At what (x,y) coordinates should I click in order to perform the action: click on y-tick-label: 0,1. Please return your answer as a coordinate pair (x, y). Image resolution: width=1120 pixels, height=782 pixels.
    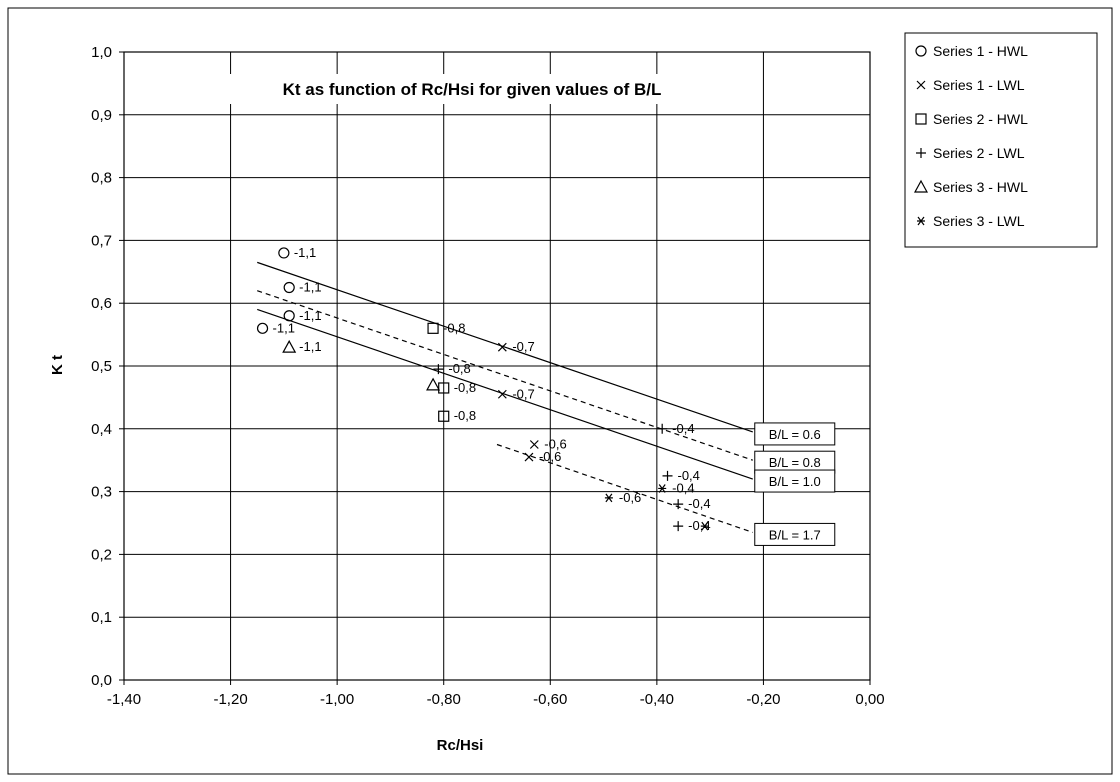
    Looking at the image, I should click on (101, 617).